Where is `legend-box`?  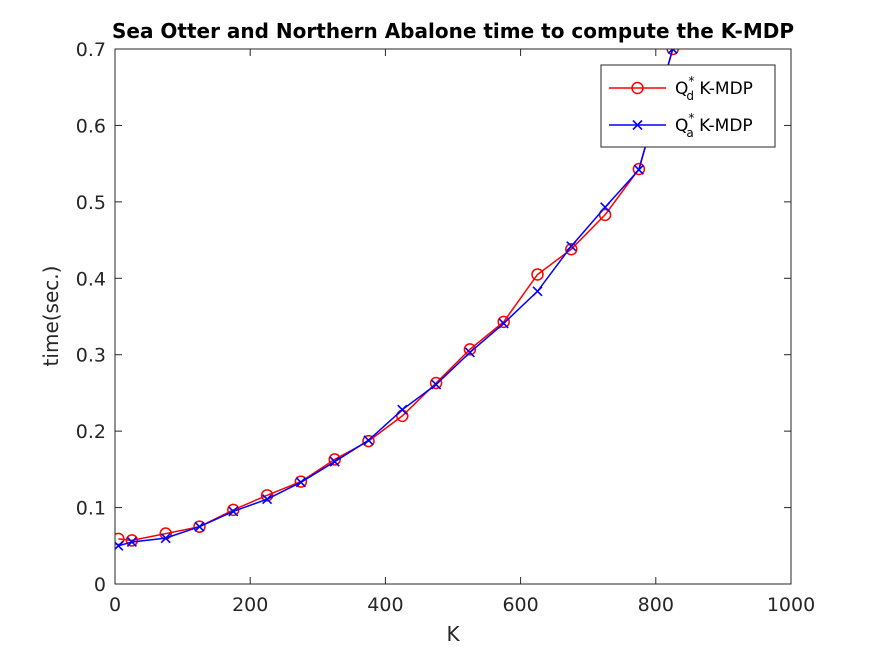 legend-box is located at coordinates (688, 106).